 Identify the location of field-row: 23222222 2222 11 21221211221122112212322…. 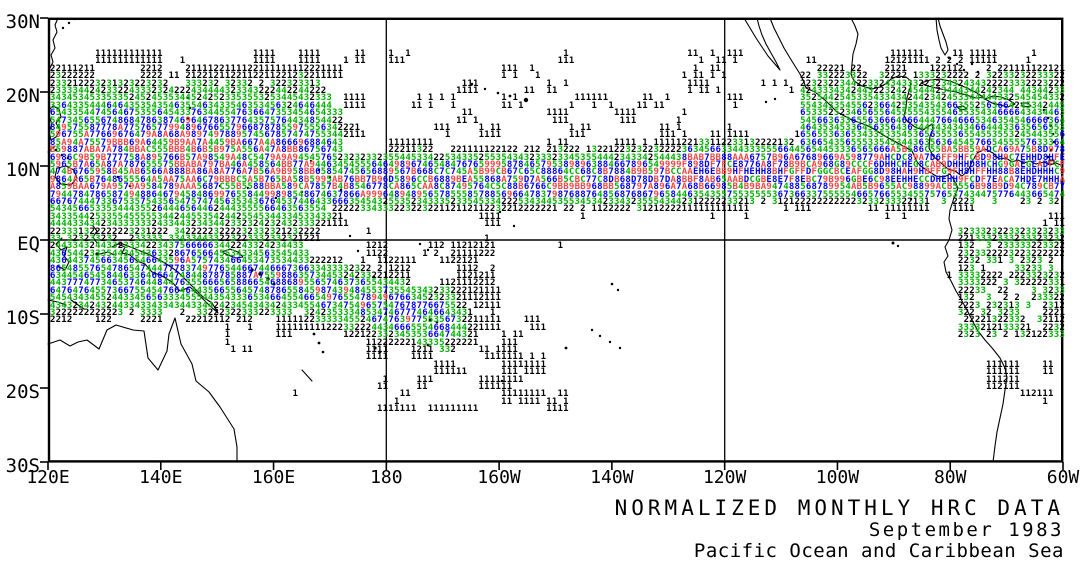
(558, 76).